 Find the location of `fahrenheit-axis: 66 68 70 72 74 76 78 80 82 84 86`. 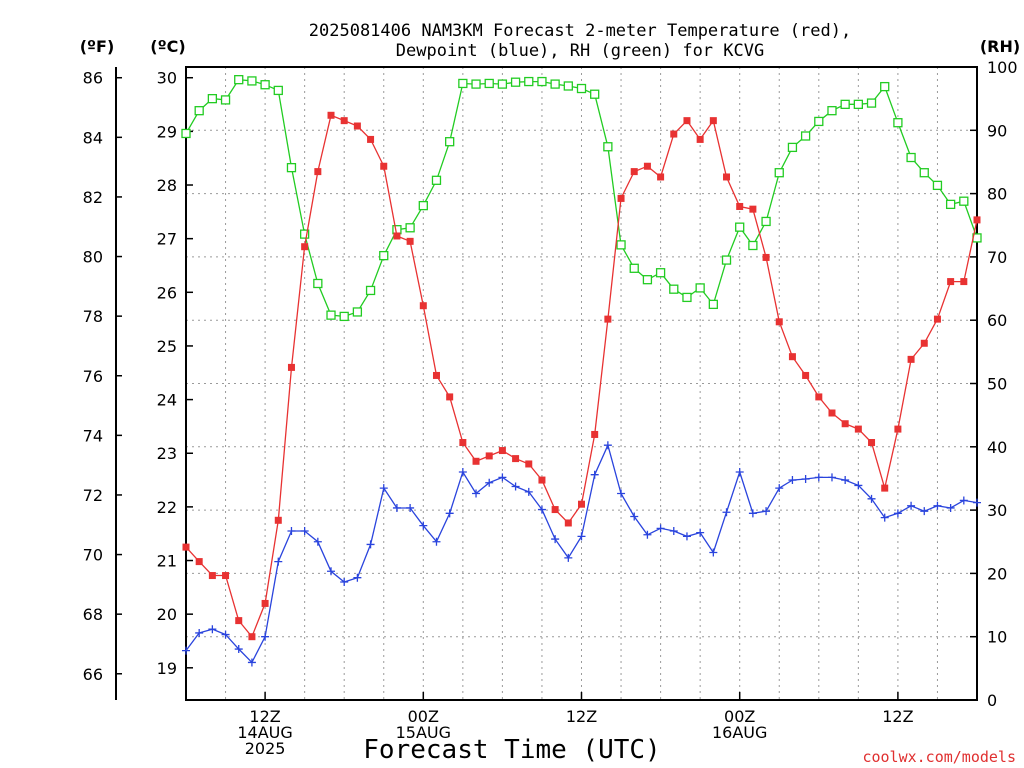

fahrenheit-axis: 66 68 70 72 74 76 78 80 82 84 86 is located at coordinates (102, 383).